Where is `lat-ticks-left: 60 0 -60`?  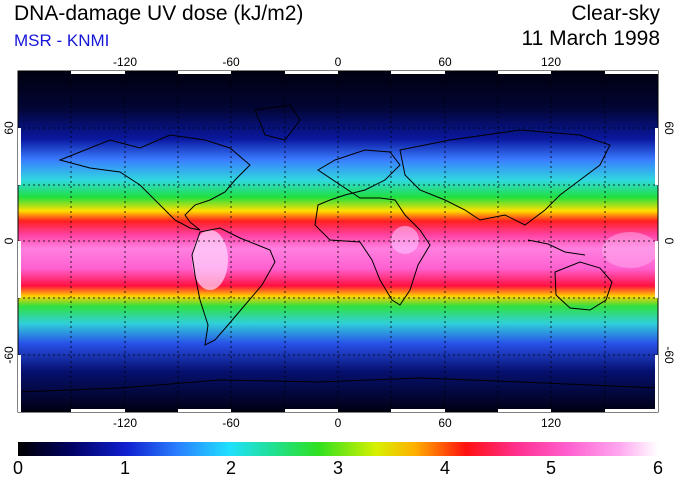 lat-ticks-left: 60 0 -60 is located at coordinates (9, 242).